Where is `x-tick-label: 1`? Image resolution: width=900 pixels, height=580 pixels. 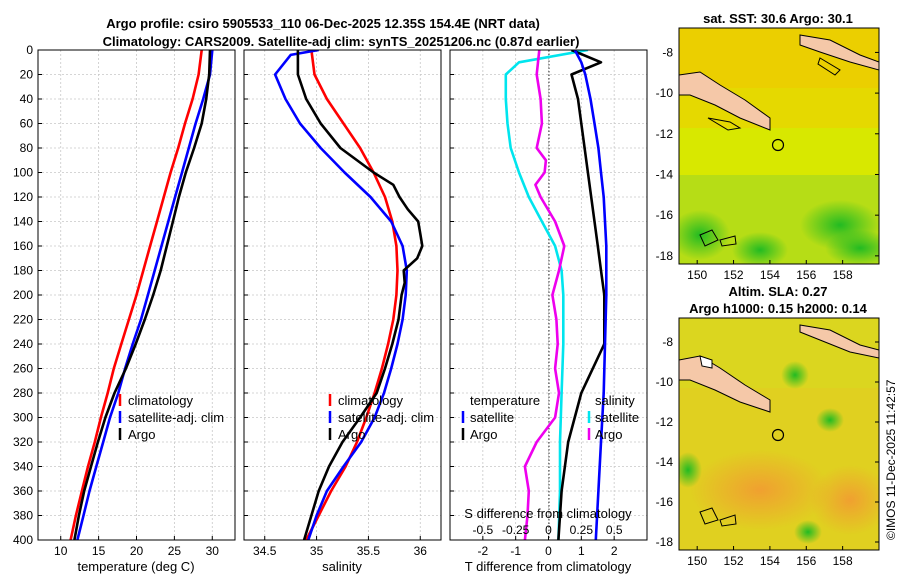
x-tick-label: 1 is located at coordinates (581, 551).